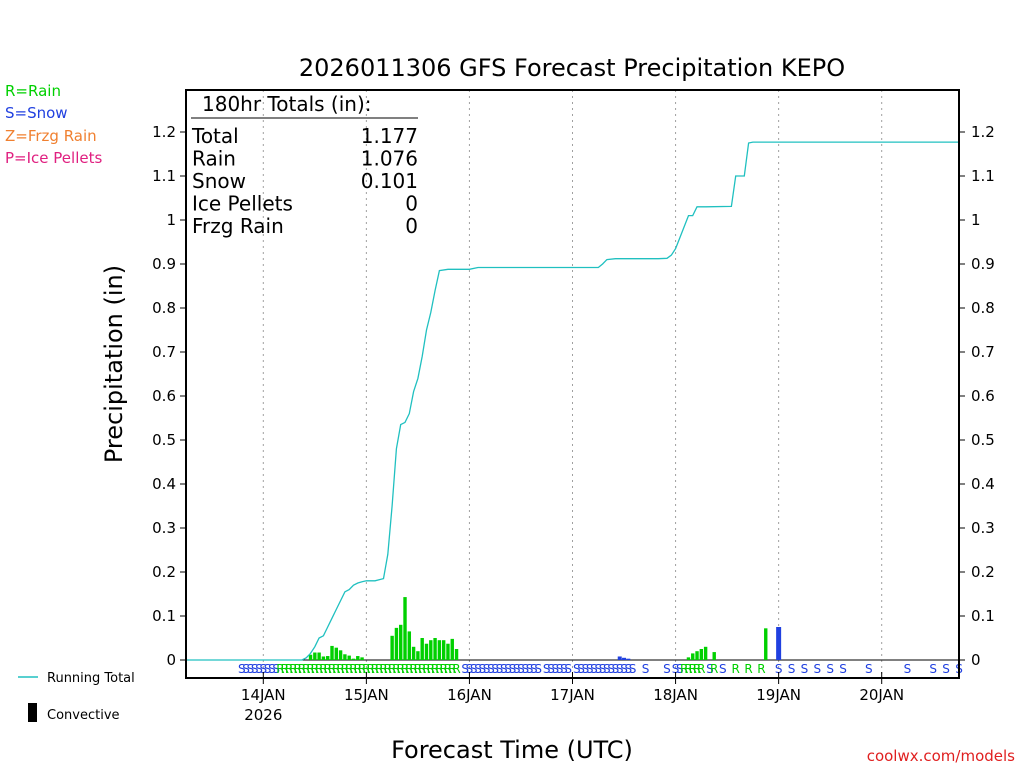 The height and width of the screenshot is (768, 1024). Describe the element at coordinates (941, 756) in the screenshot. I see `credit-link: coolwx.com/models` at that location.